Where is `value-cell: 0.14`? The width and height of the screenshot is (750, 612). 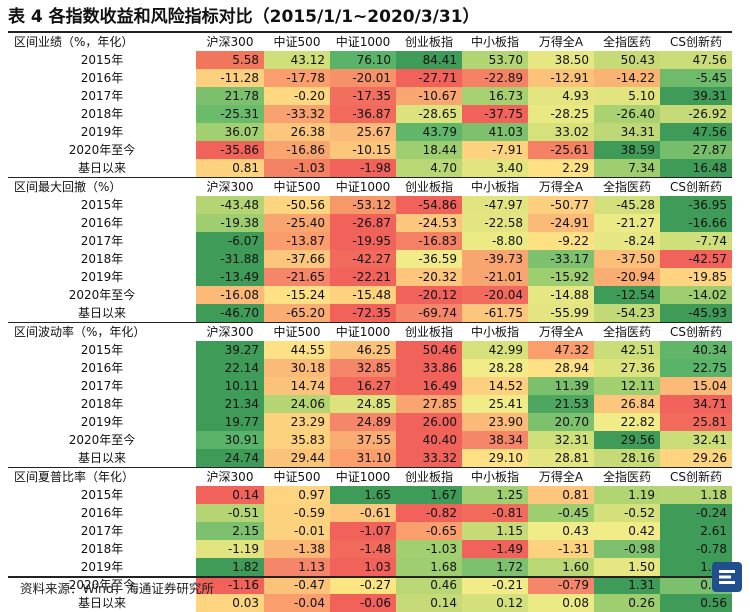
value-cell: 0.14 is located at coordinates (230, 495).